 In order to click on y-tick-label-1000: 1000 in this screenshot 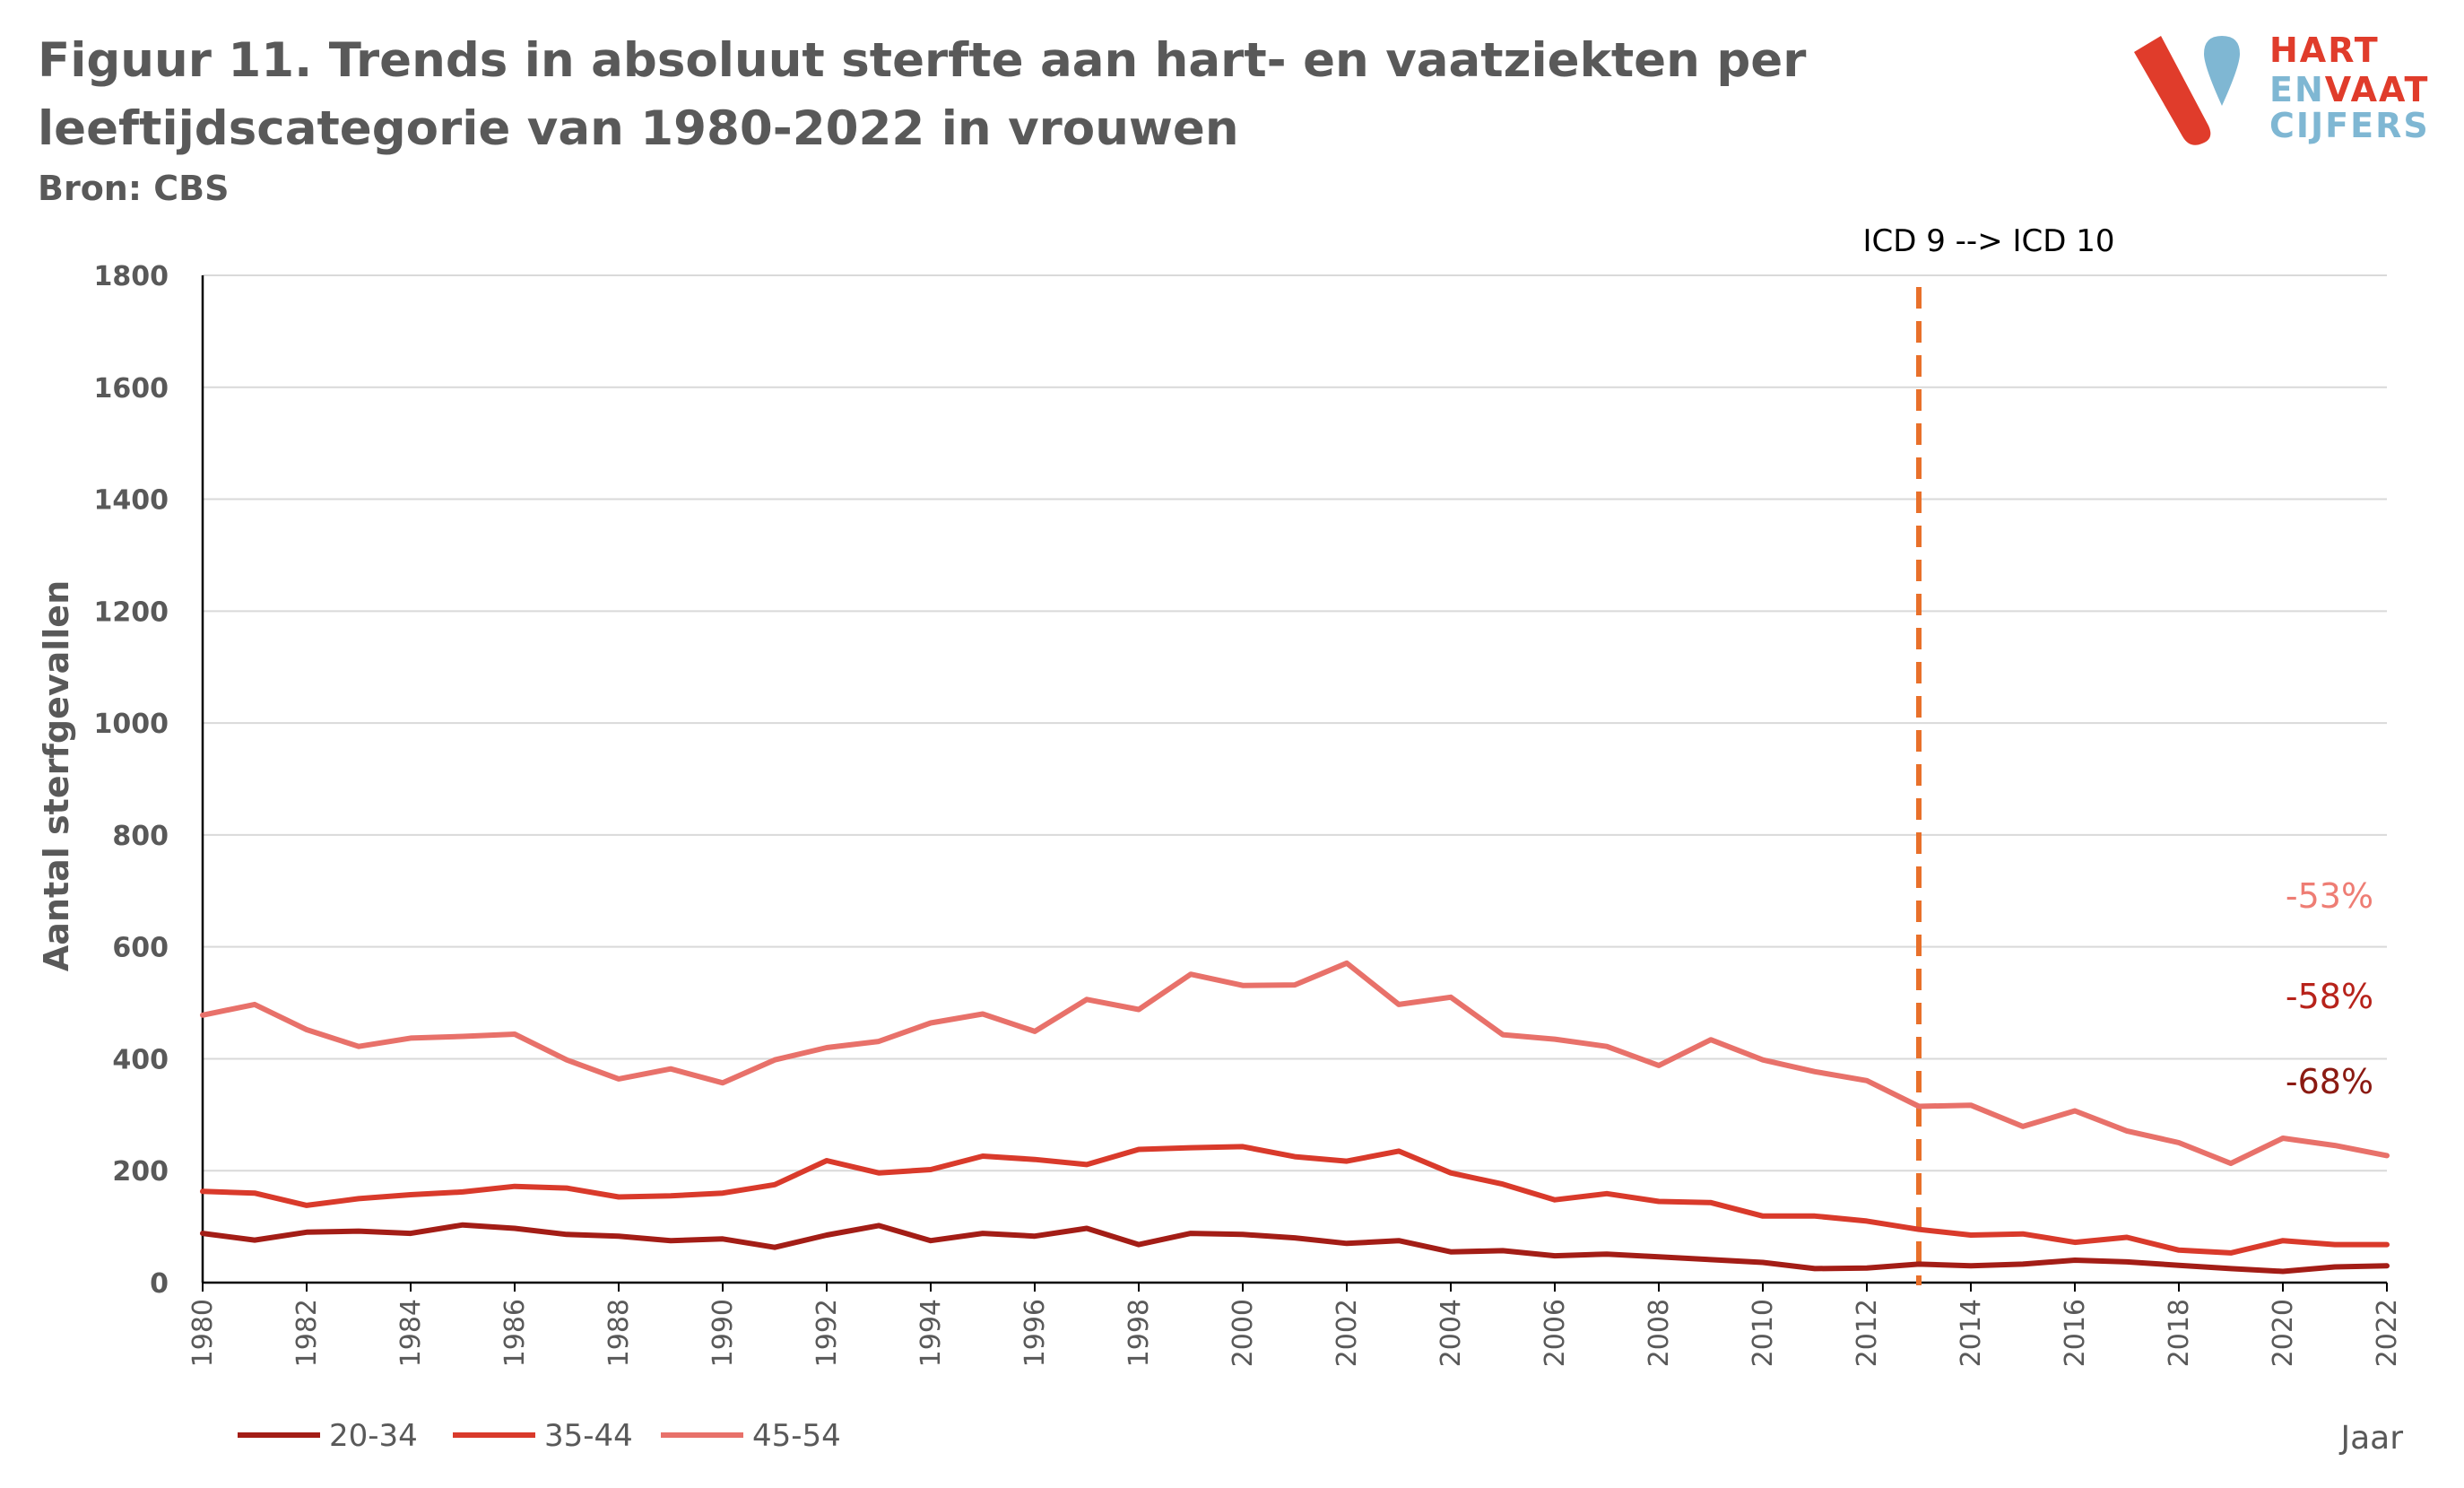, I will do `click(131, 724)`.